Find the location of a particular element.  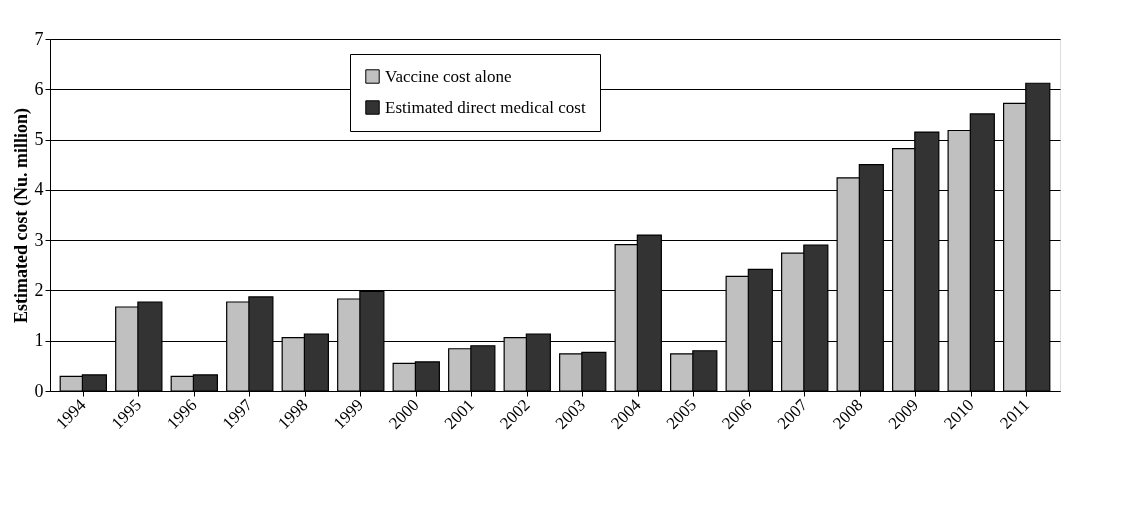

y-tick-label: 2 is located at coordinates (39, 289).